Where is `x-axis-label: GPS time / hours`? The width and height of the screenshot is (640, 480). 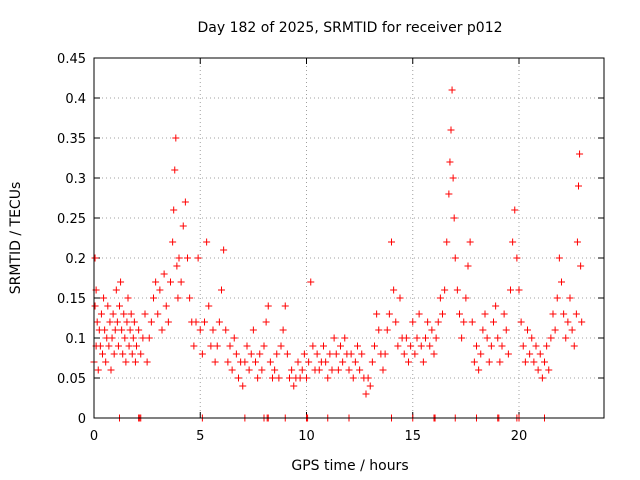
x-axis-label: GPS time / hours is located at coordinates (349, 466).